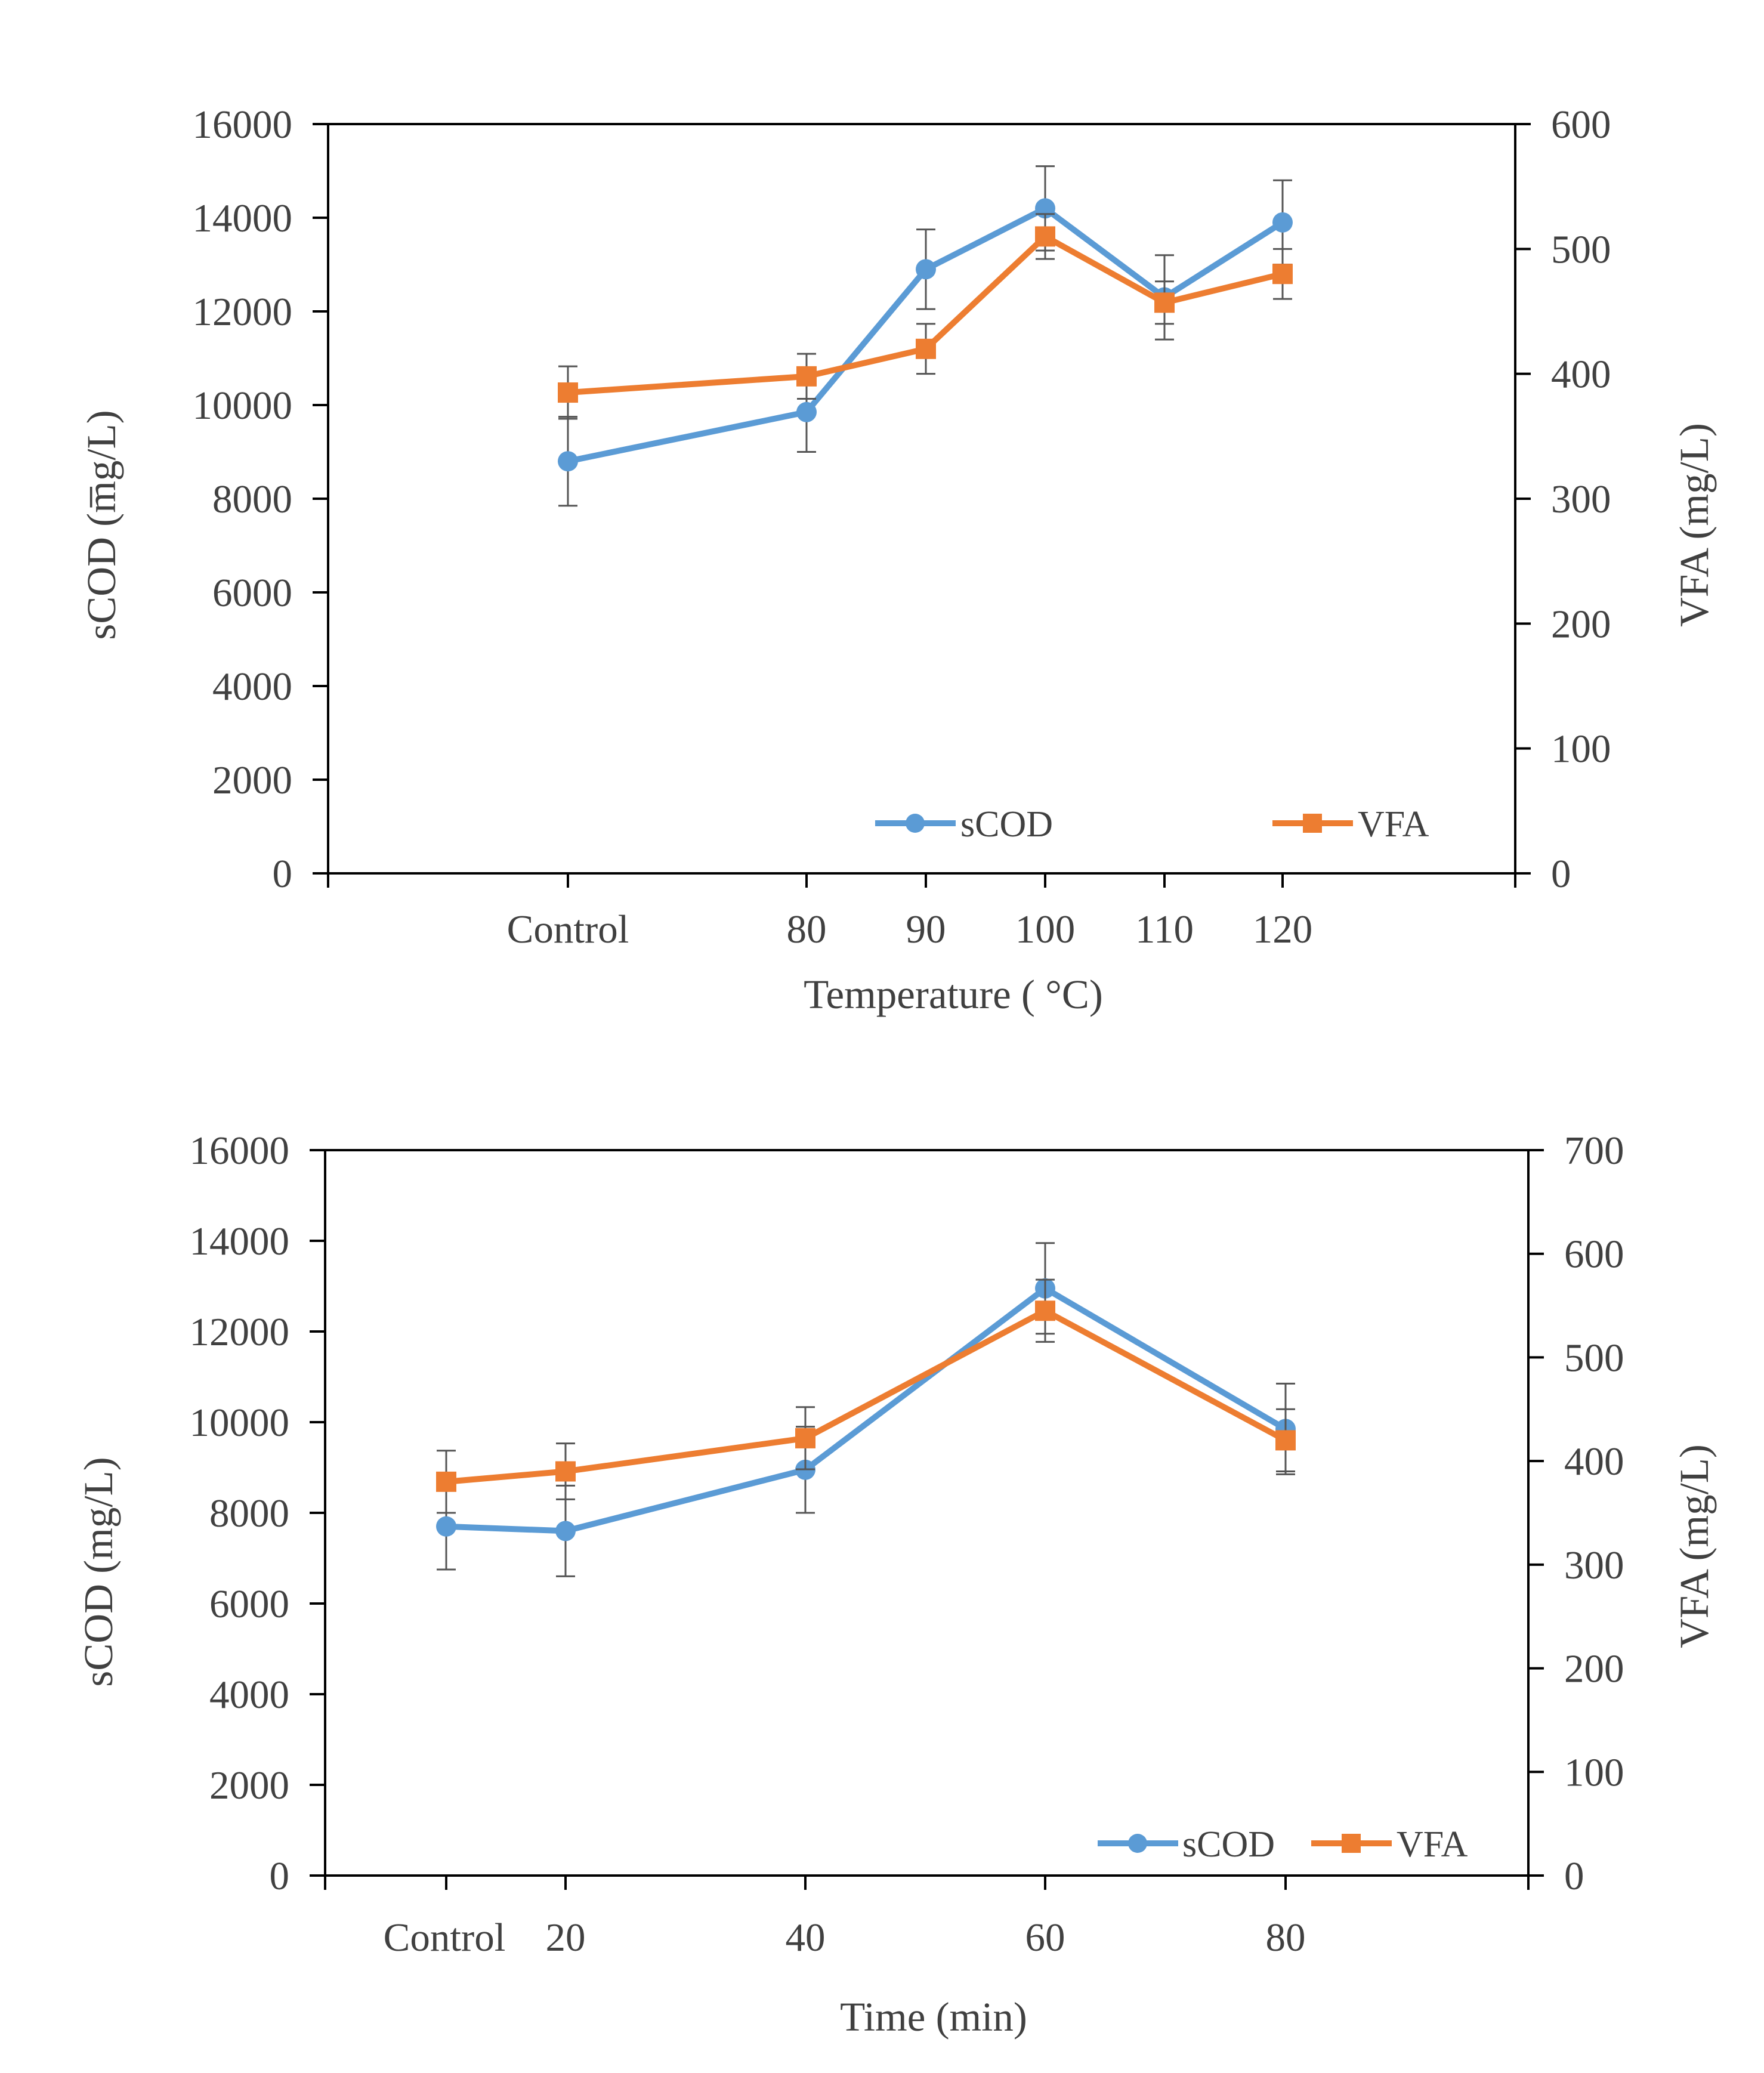 The image size is (1764, 2073). What do you see at coordinates (1283, 929) in the screenshot?
I see `x-tick-label: 120` at bounding box center [1283, 929].